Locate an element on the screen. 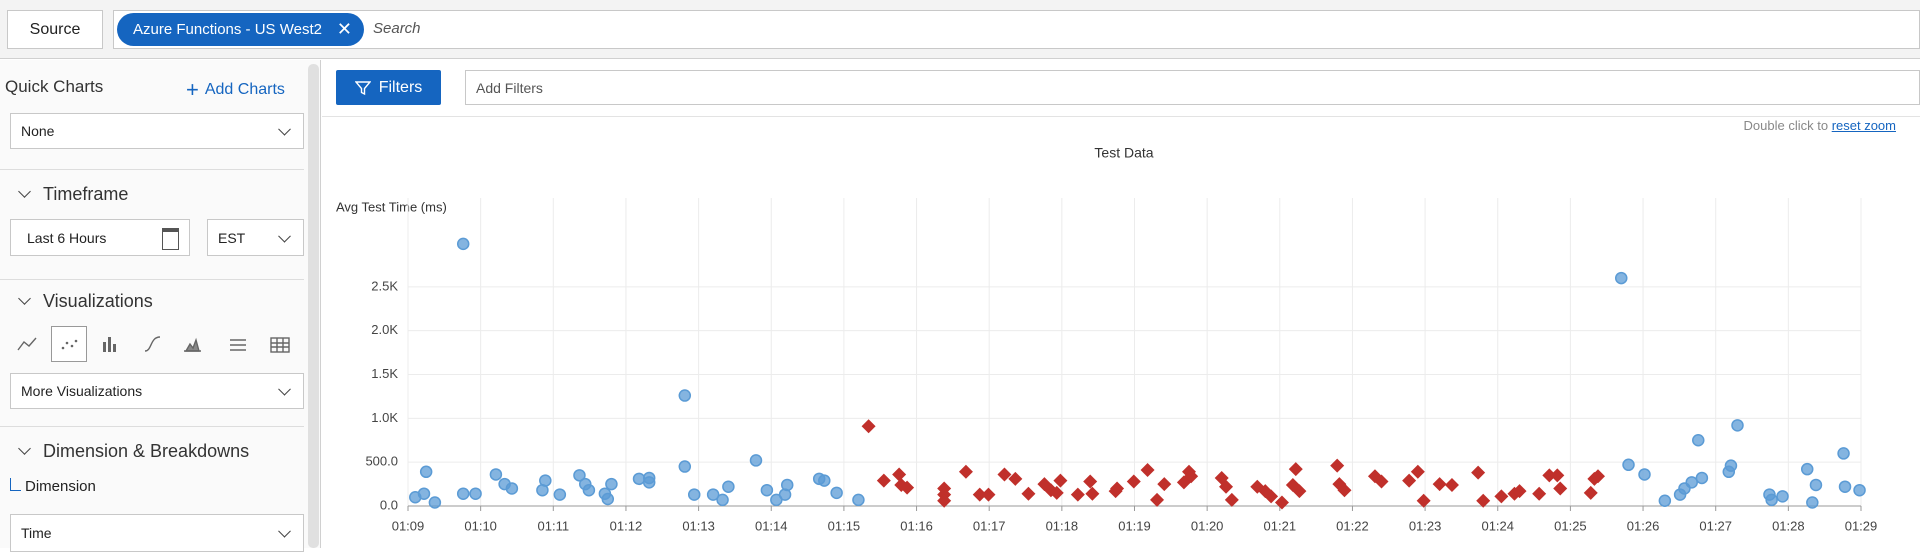 The height and width of the screenshot is (552, 1920). x-tick-label: 01:26 is located at coordinates (1643, 525).